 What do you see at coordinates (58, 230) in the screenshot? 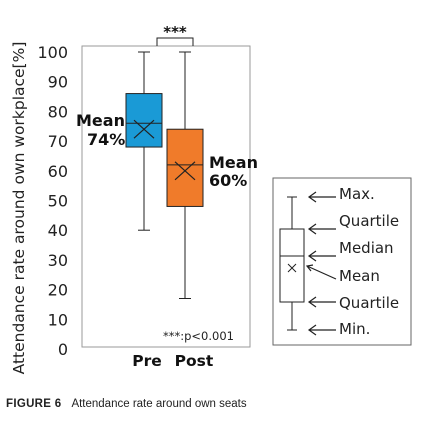
I see `y-tick-label: 40` at bounding box center [58, 230].